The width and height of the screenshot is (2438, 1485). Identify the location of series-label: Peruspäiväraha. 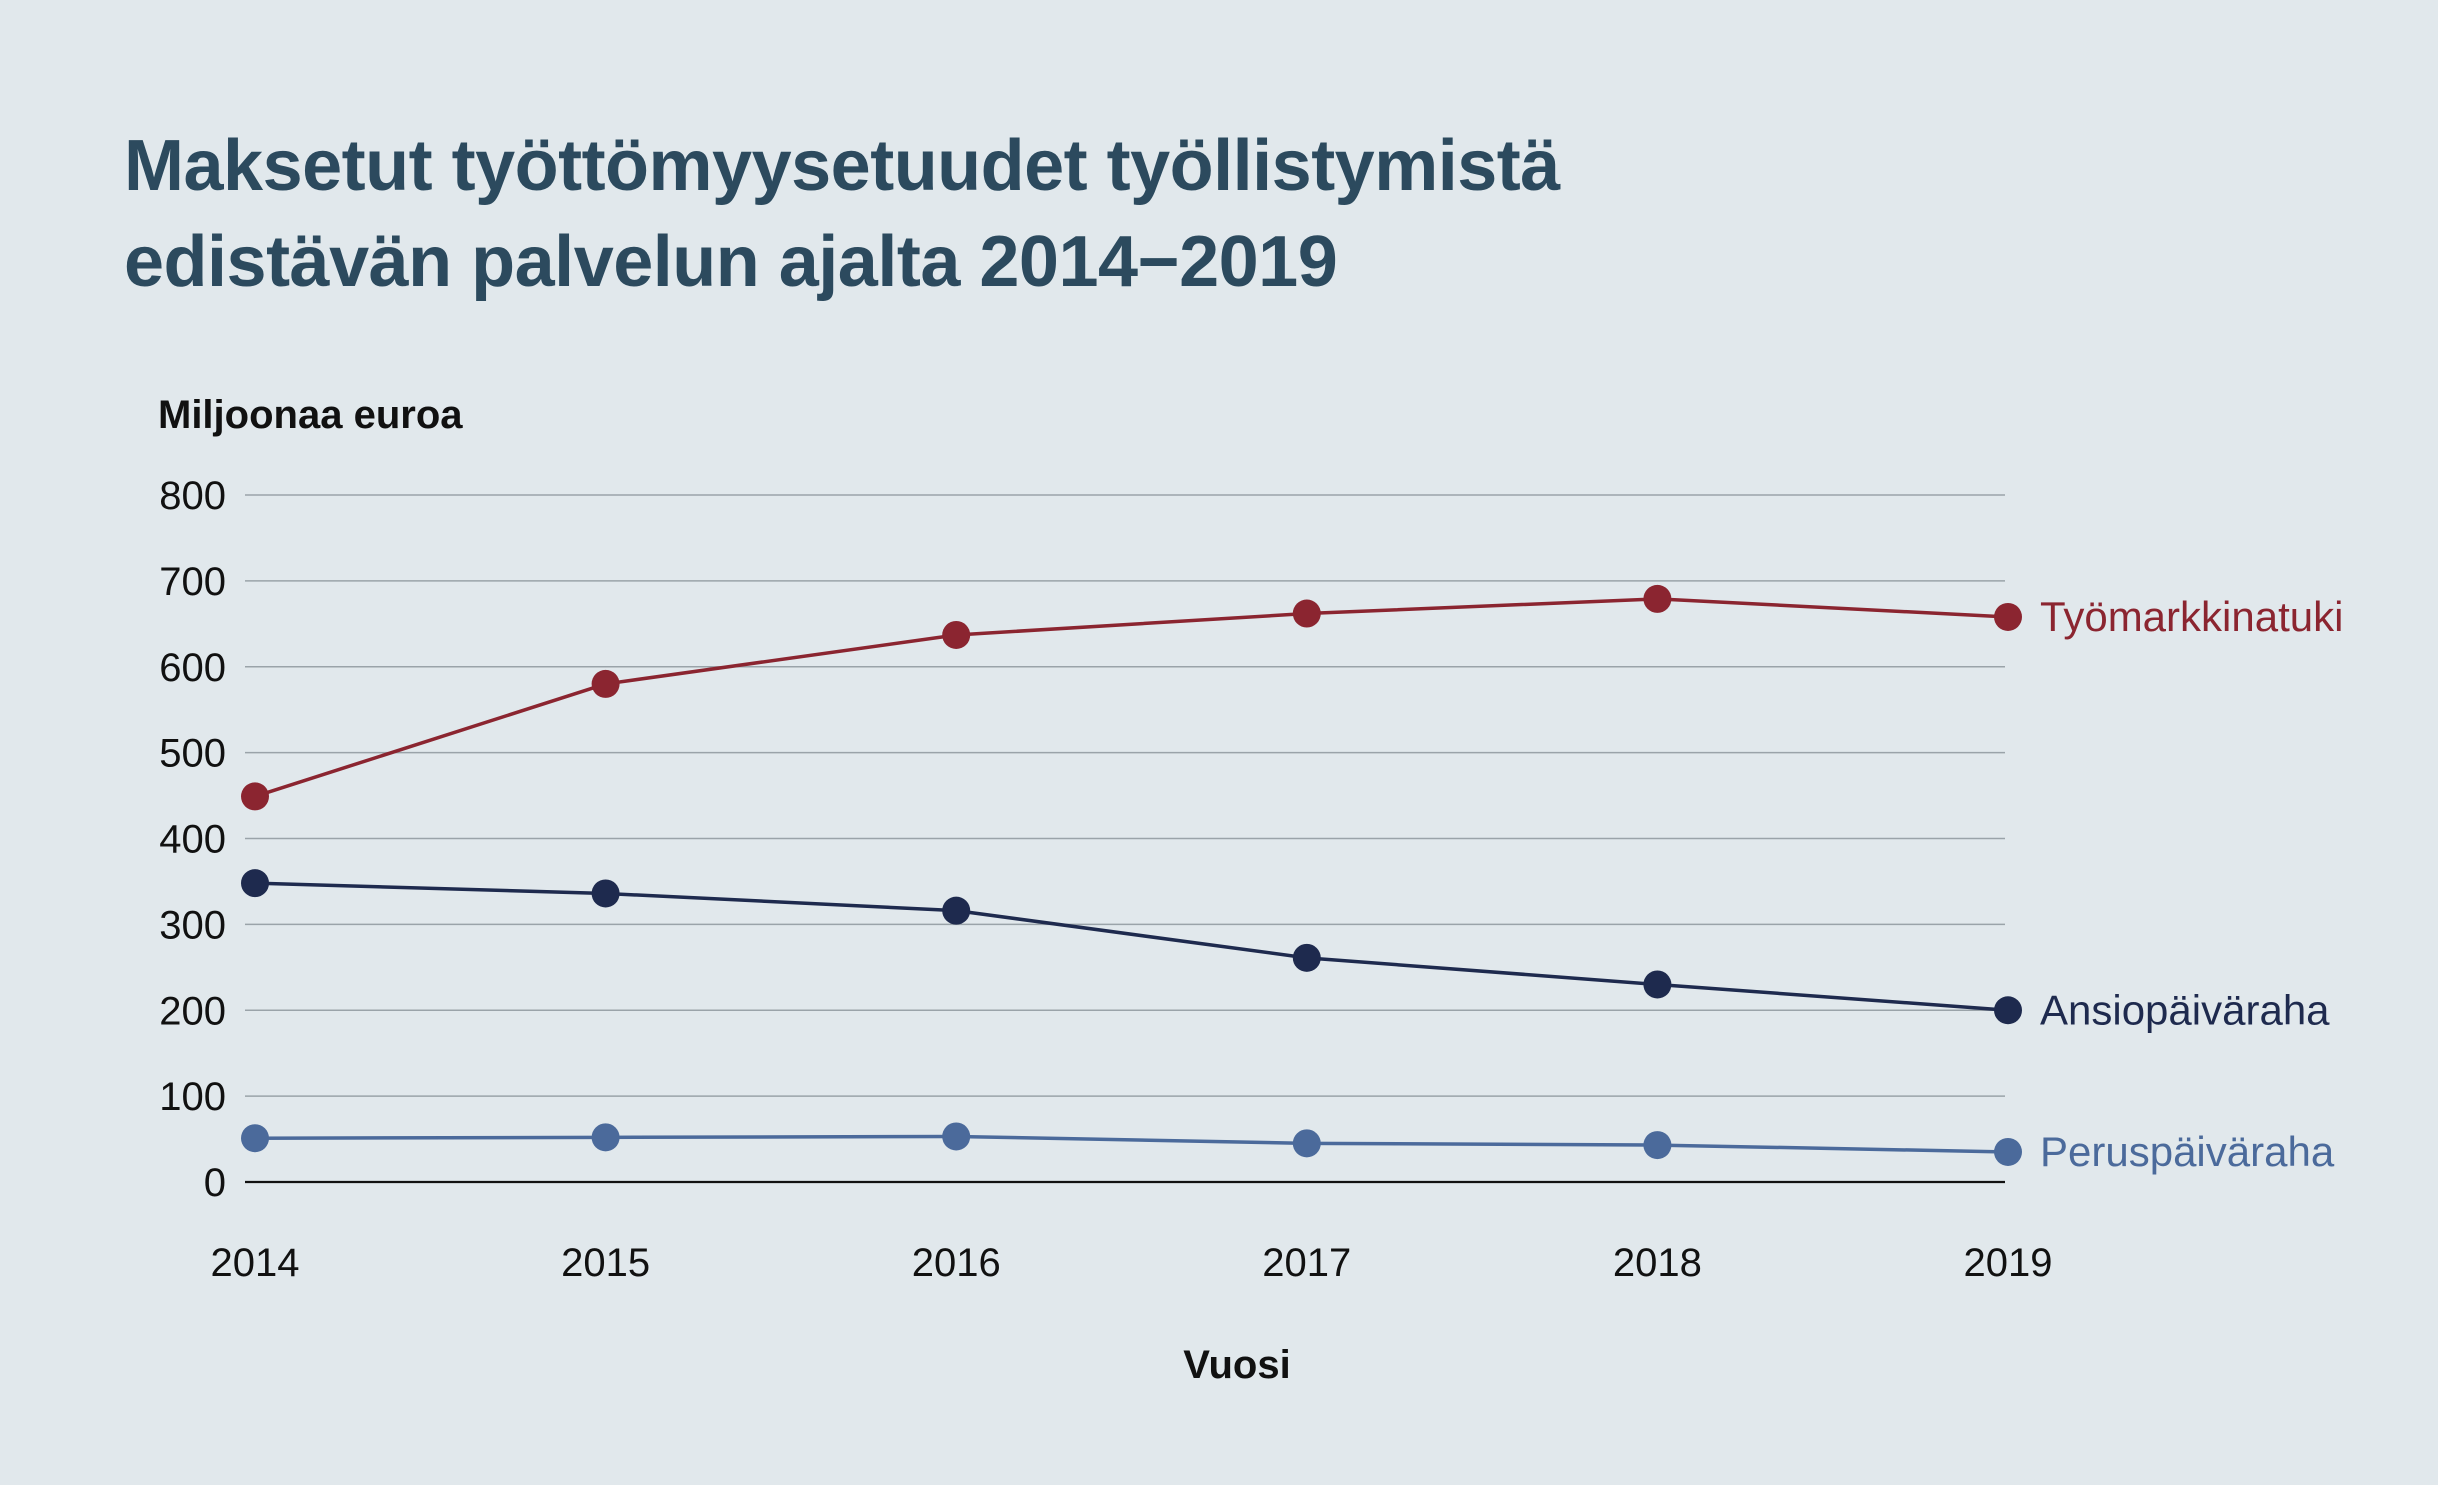
(2187, 1151).